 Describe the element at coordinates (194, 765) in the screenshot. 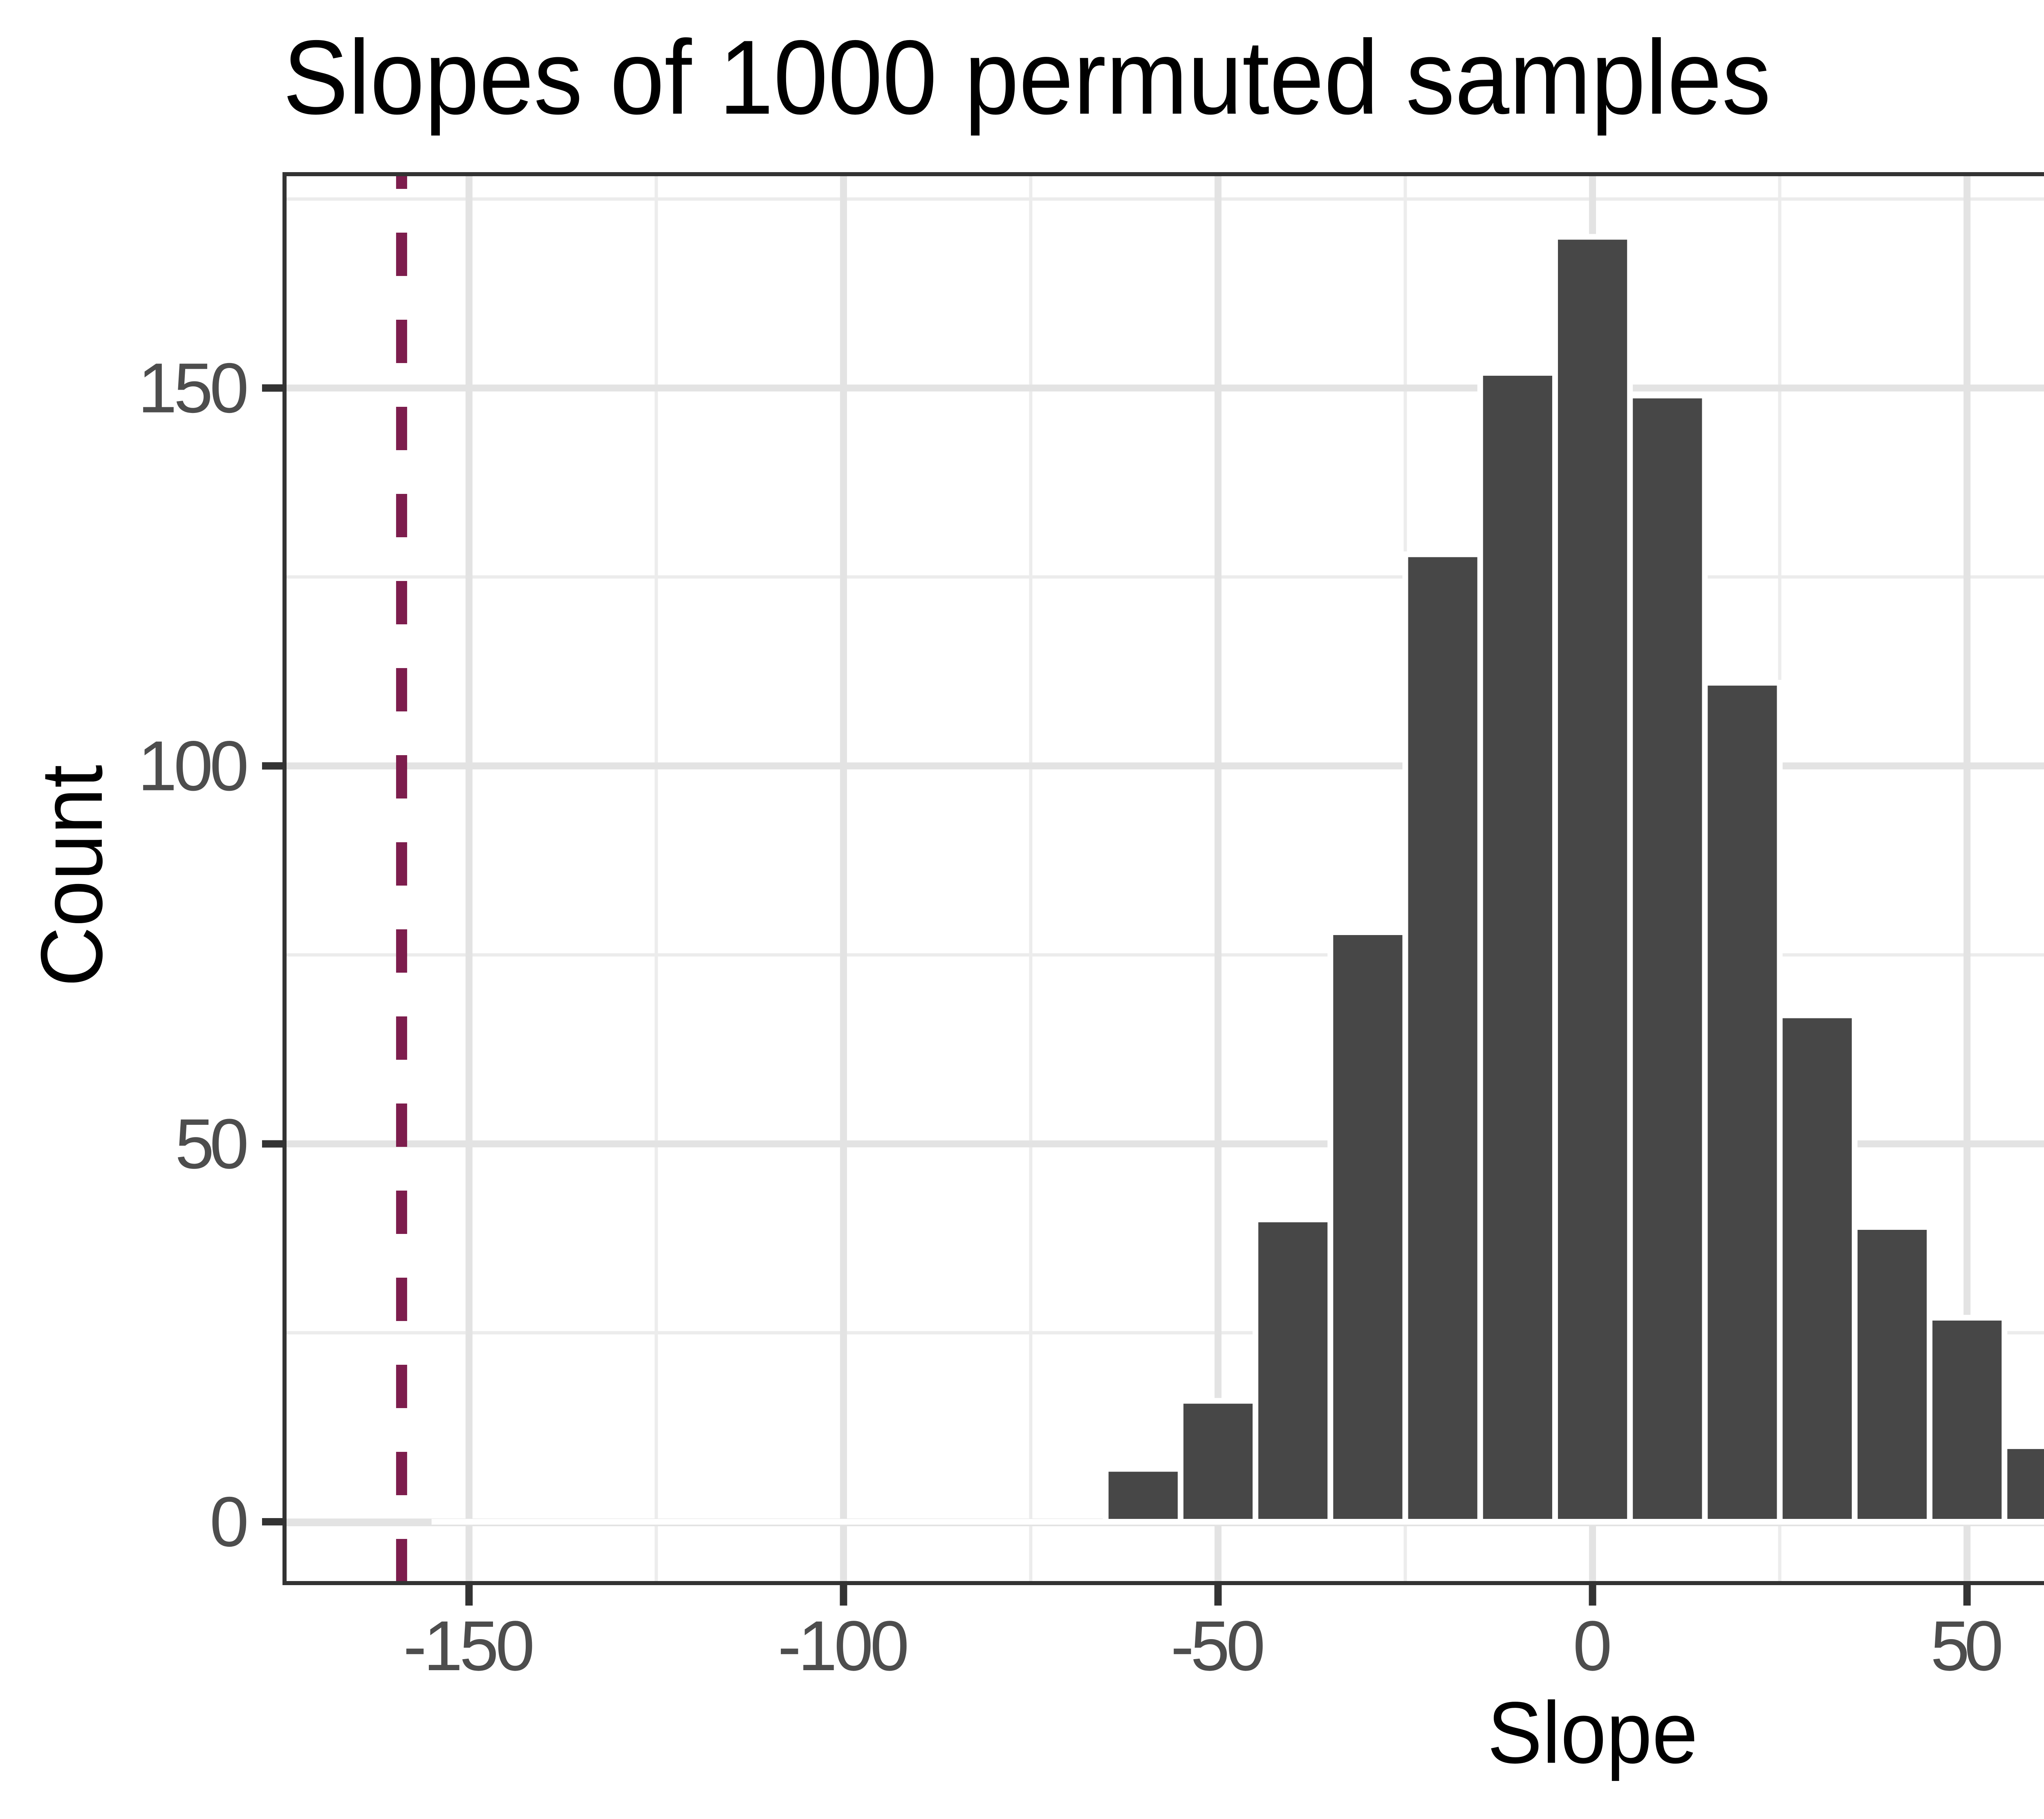

I see `svg-text: 100` at that location.